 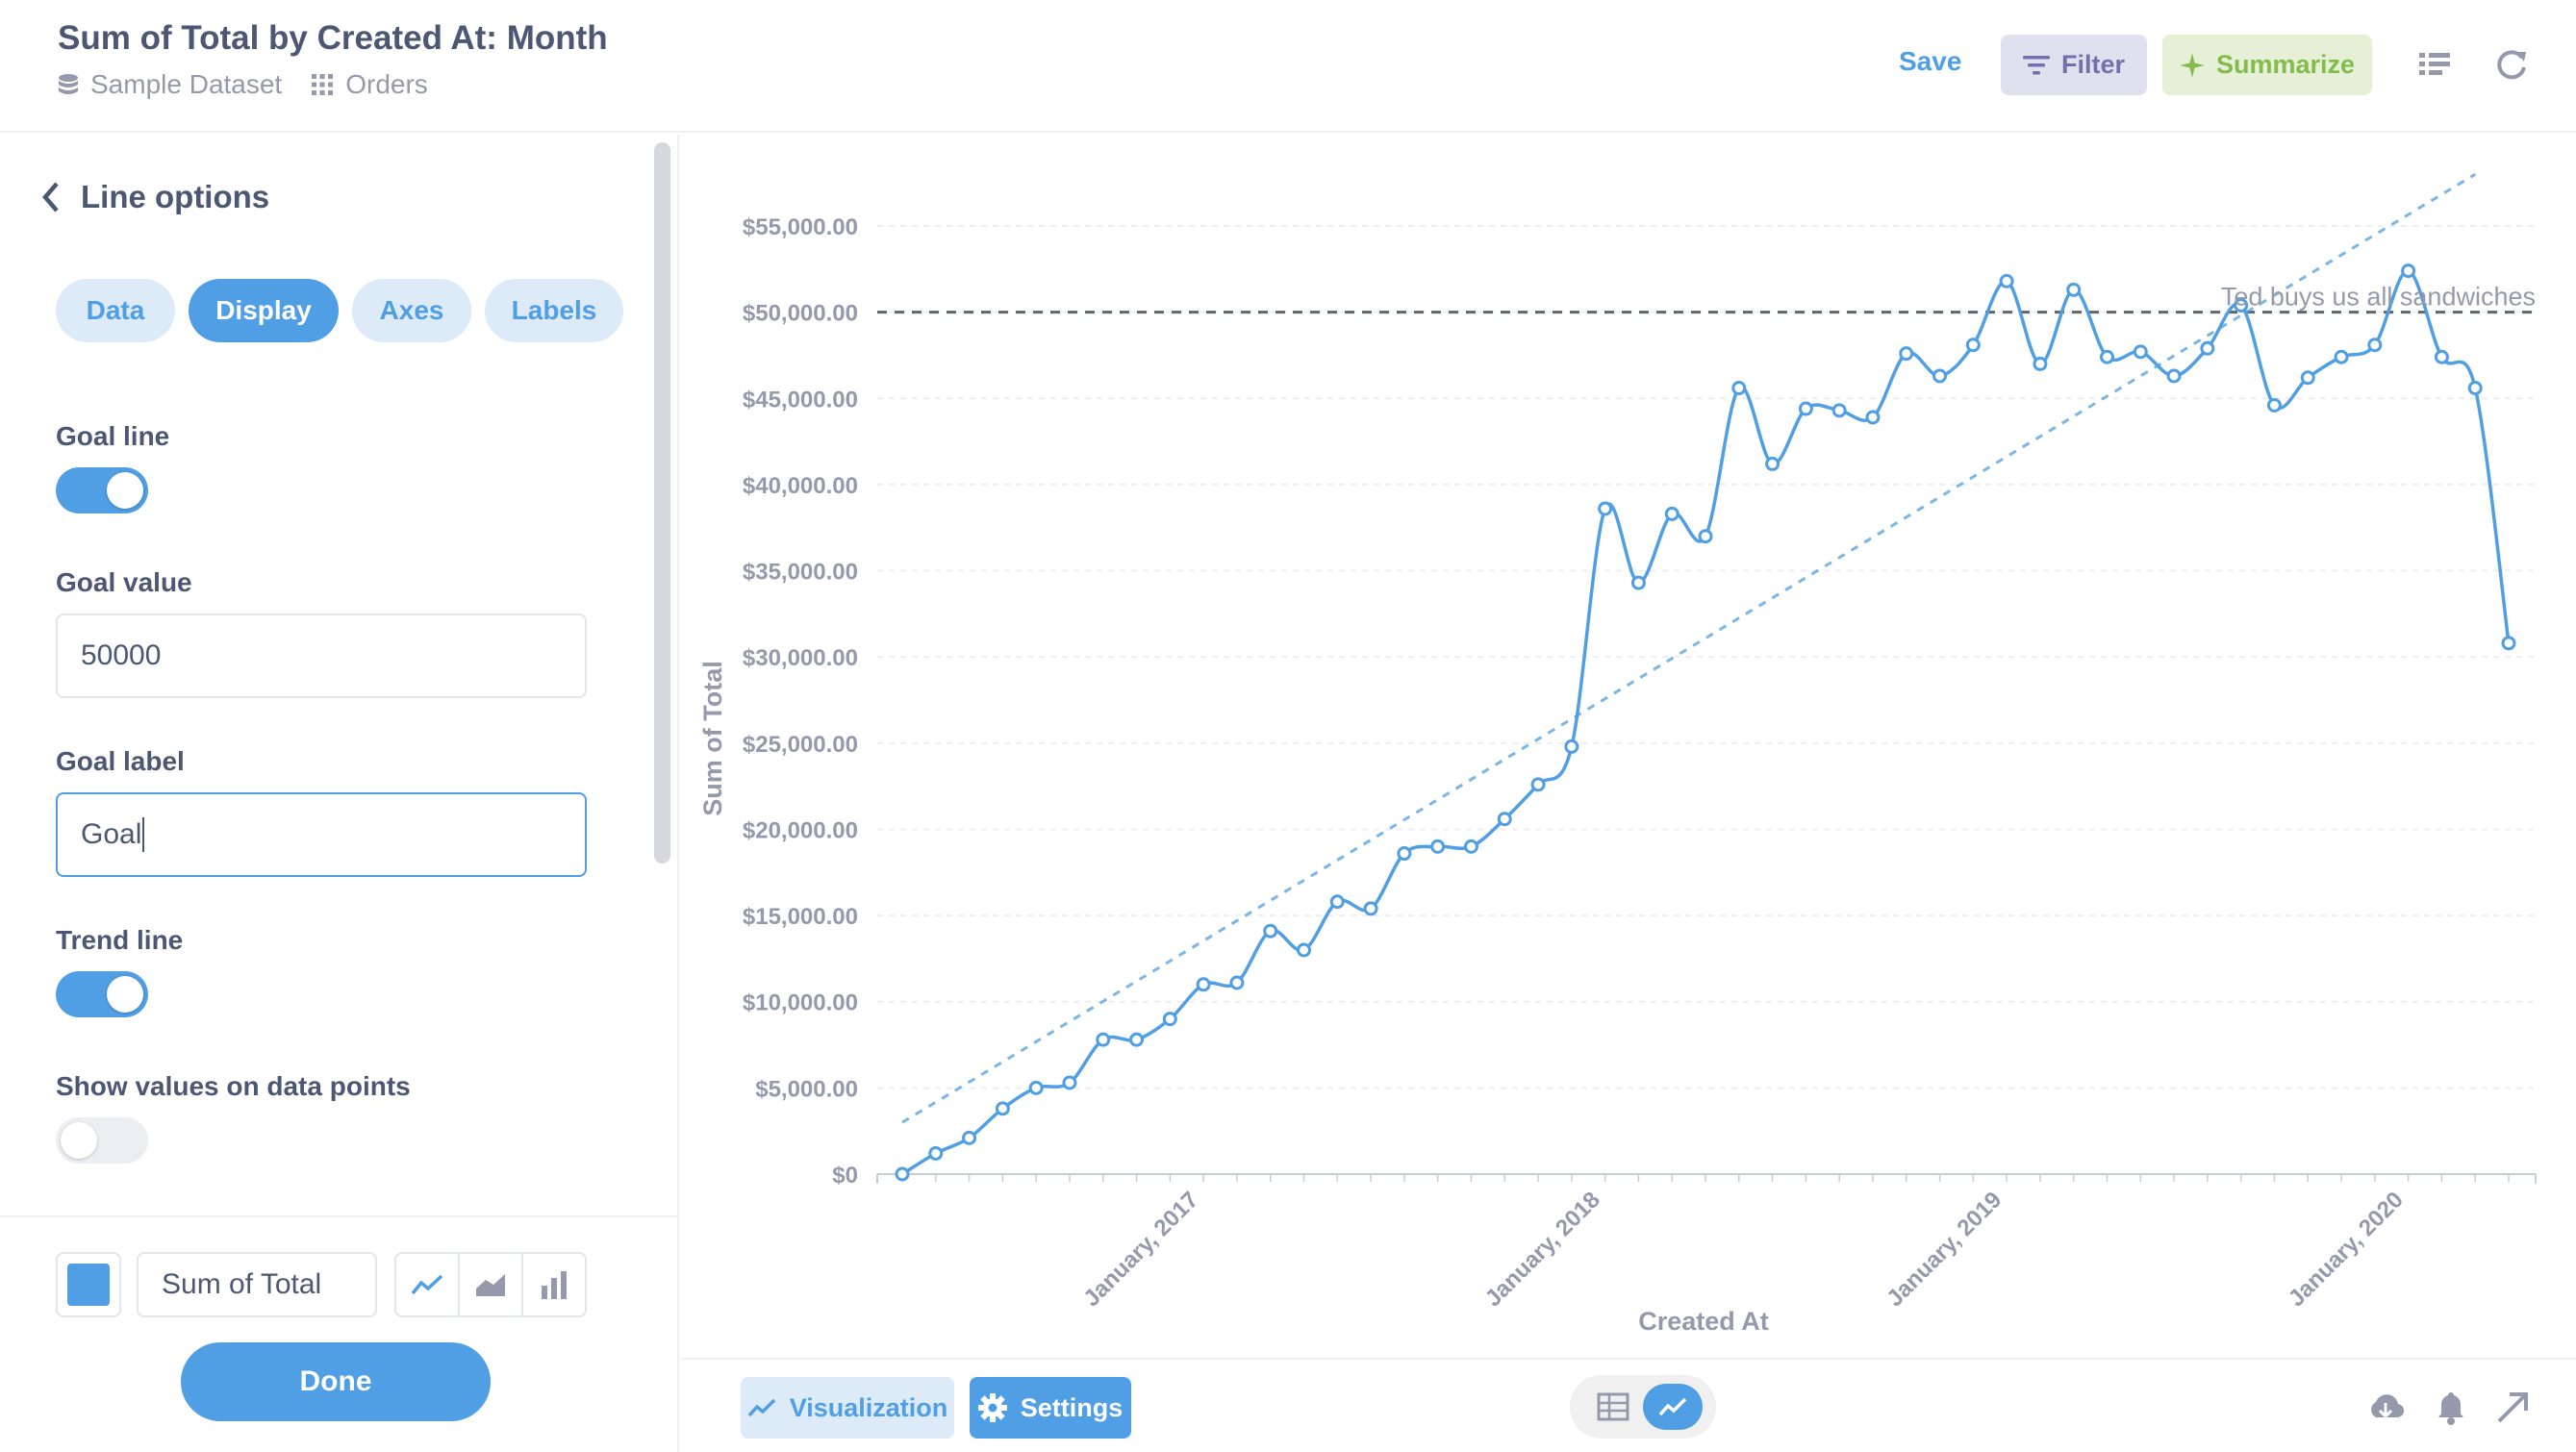 I want to click on breadcrumb-database: Sample Dataset, so click(x=170, y=84).